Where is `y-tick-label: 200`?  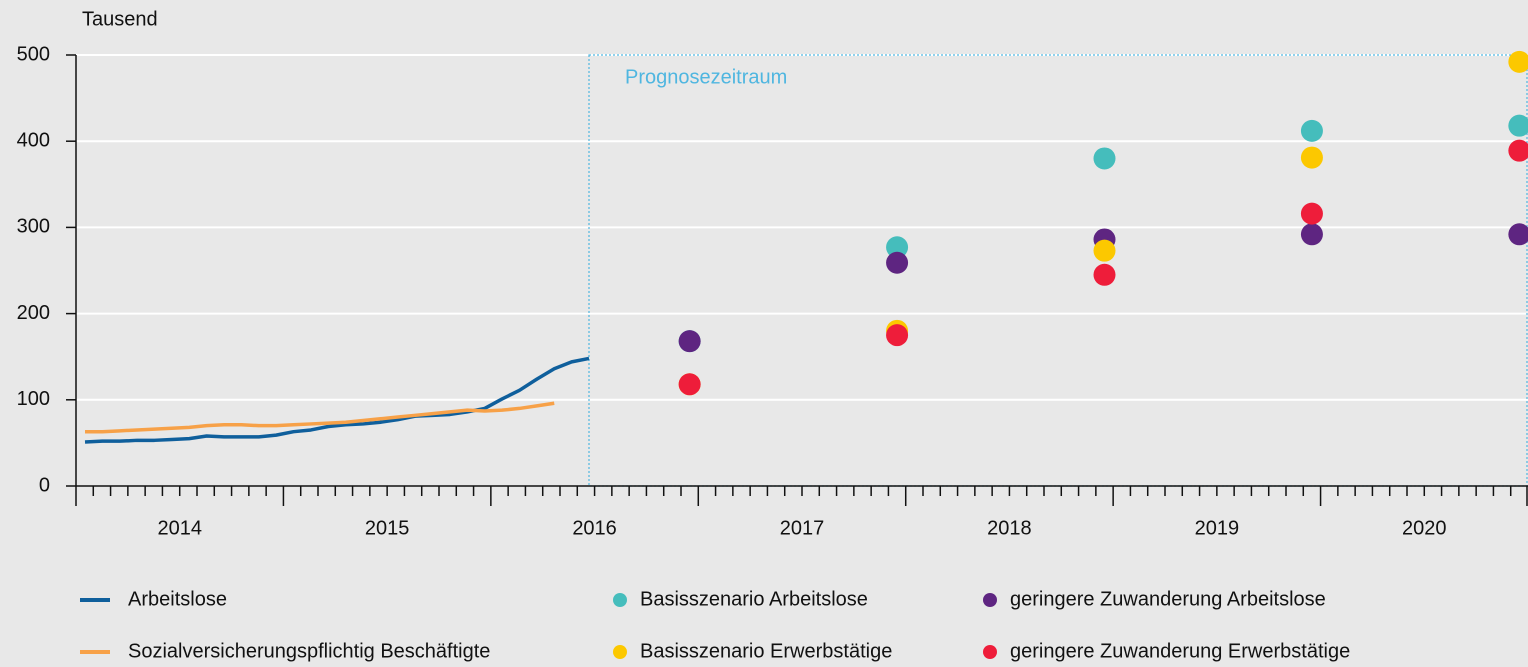
y-tick-label: 200 is located at coordinates (33, 313).